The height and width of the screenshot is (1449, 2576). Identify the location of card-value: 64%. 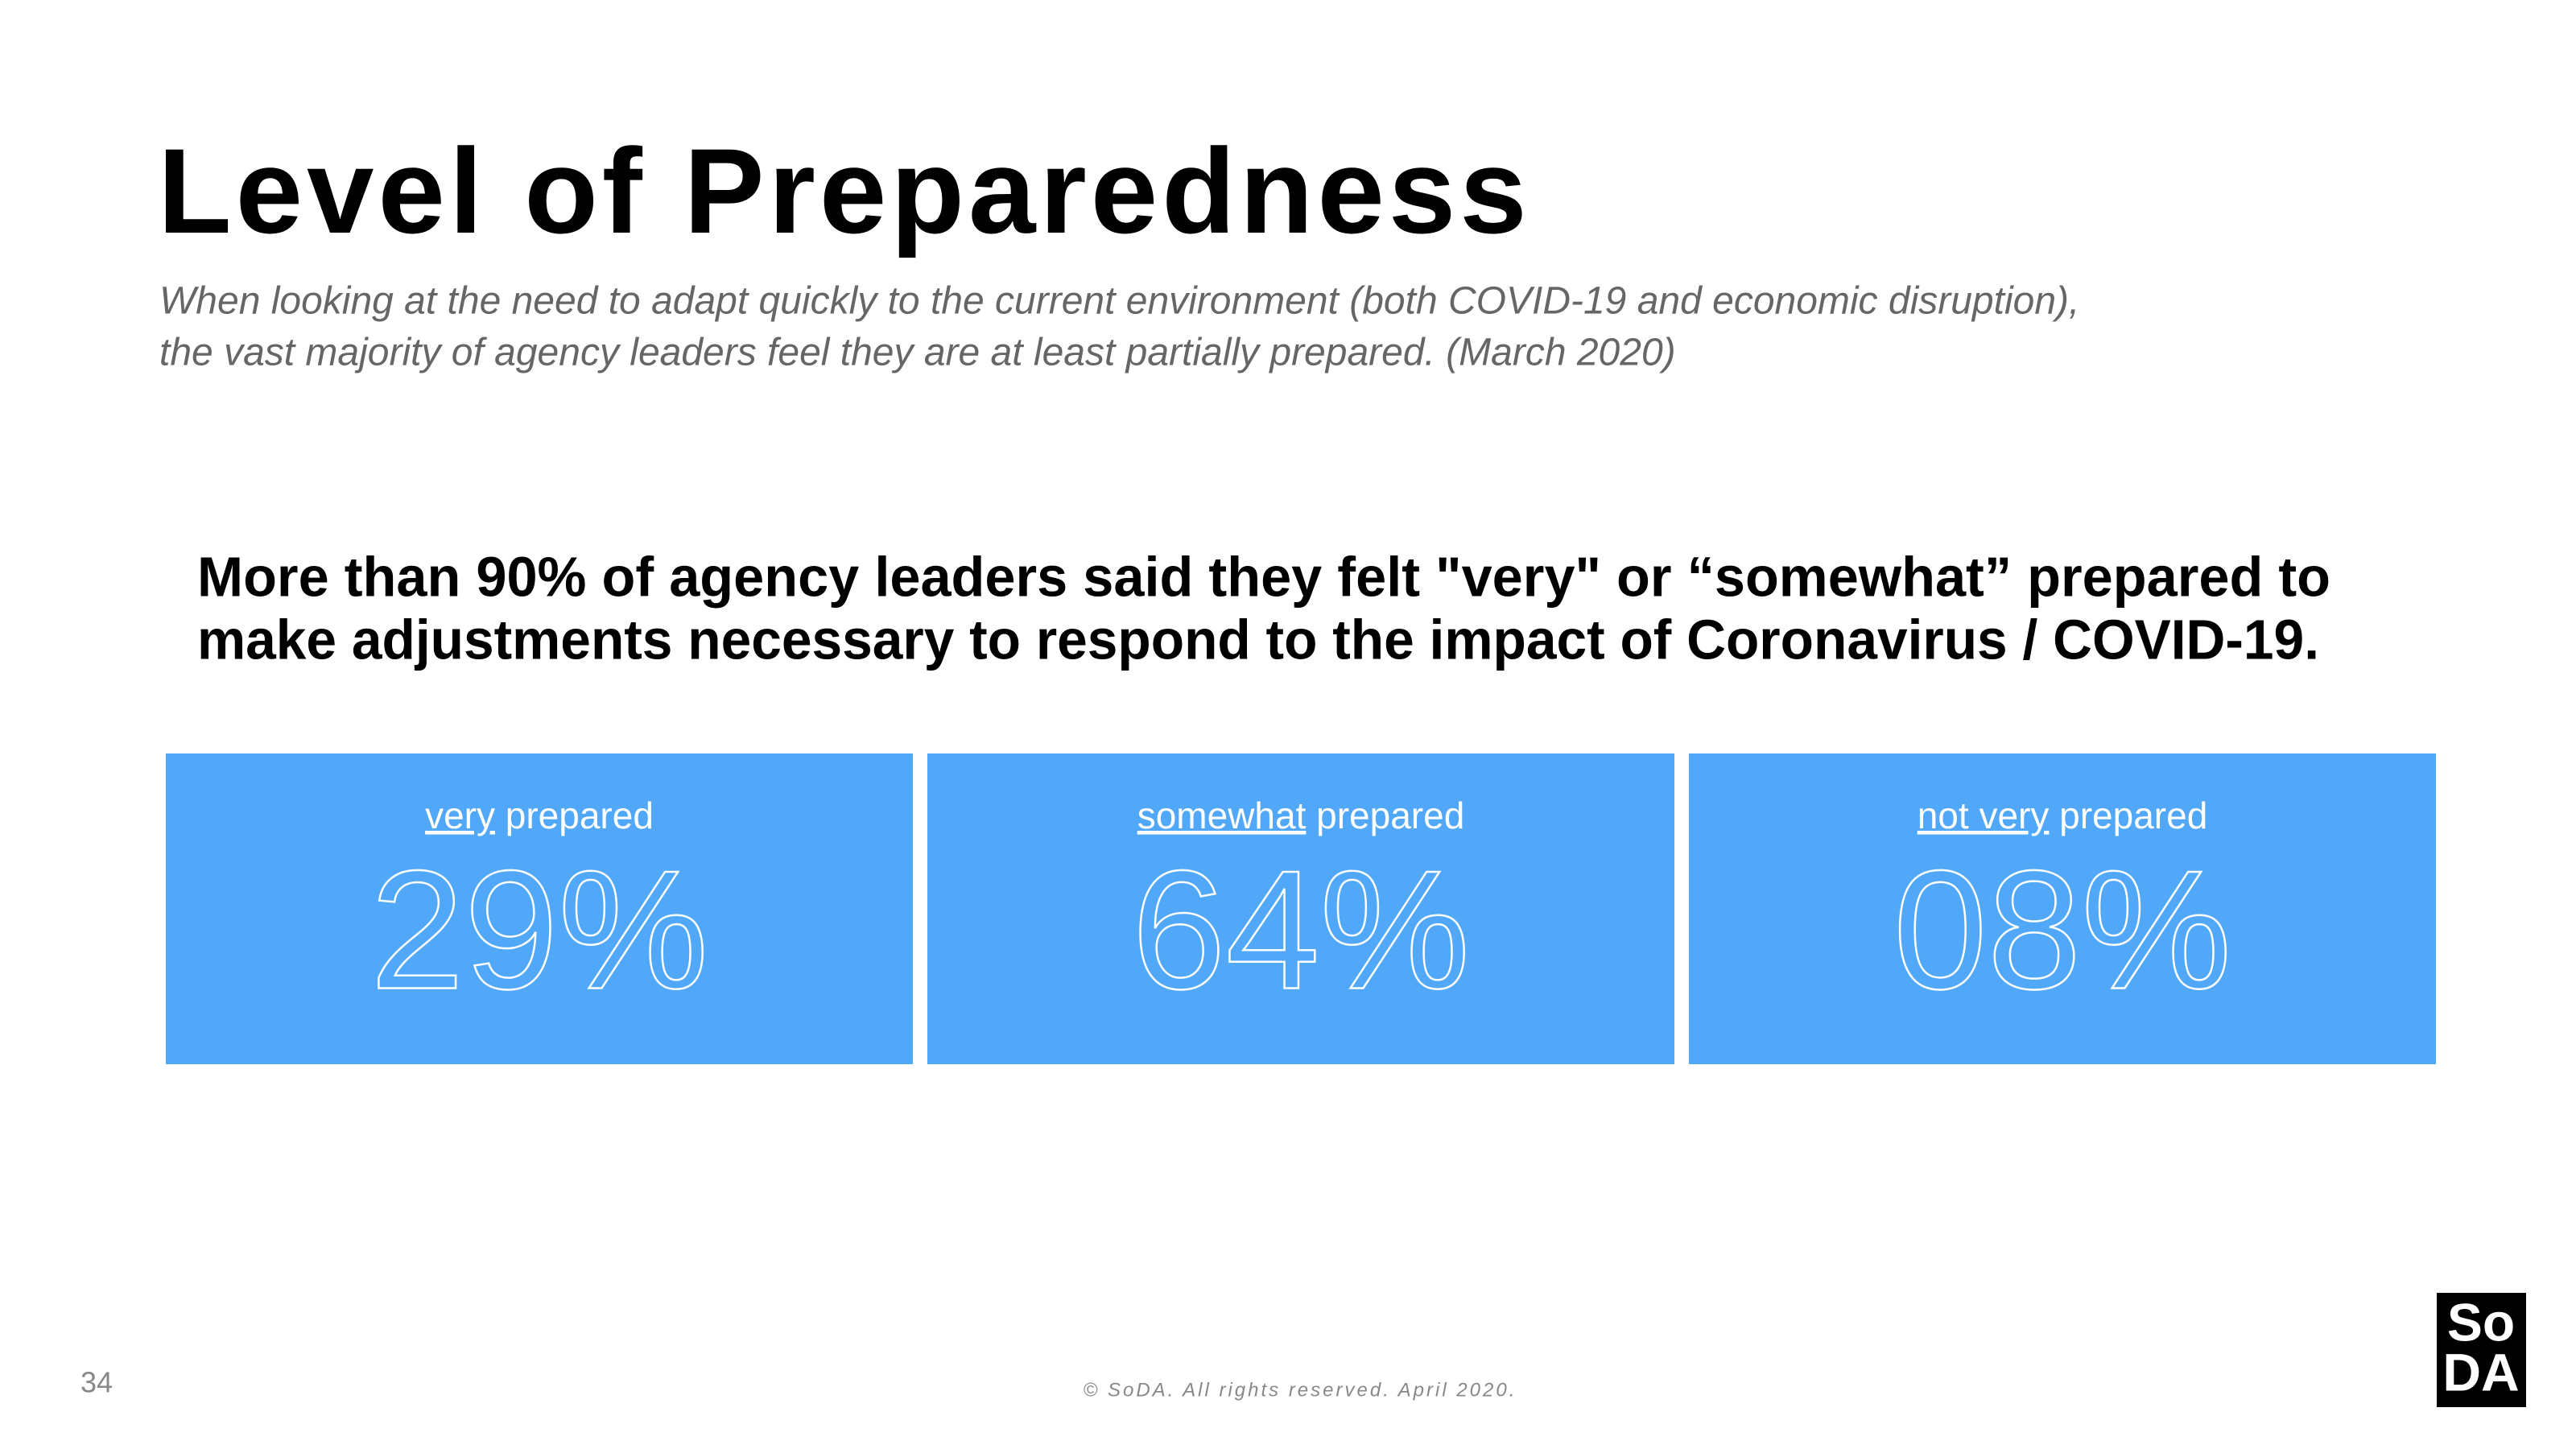
(1301, 929).